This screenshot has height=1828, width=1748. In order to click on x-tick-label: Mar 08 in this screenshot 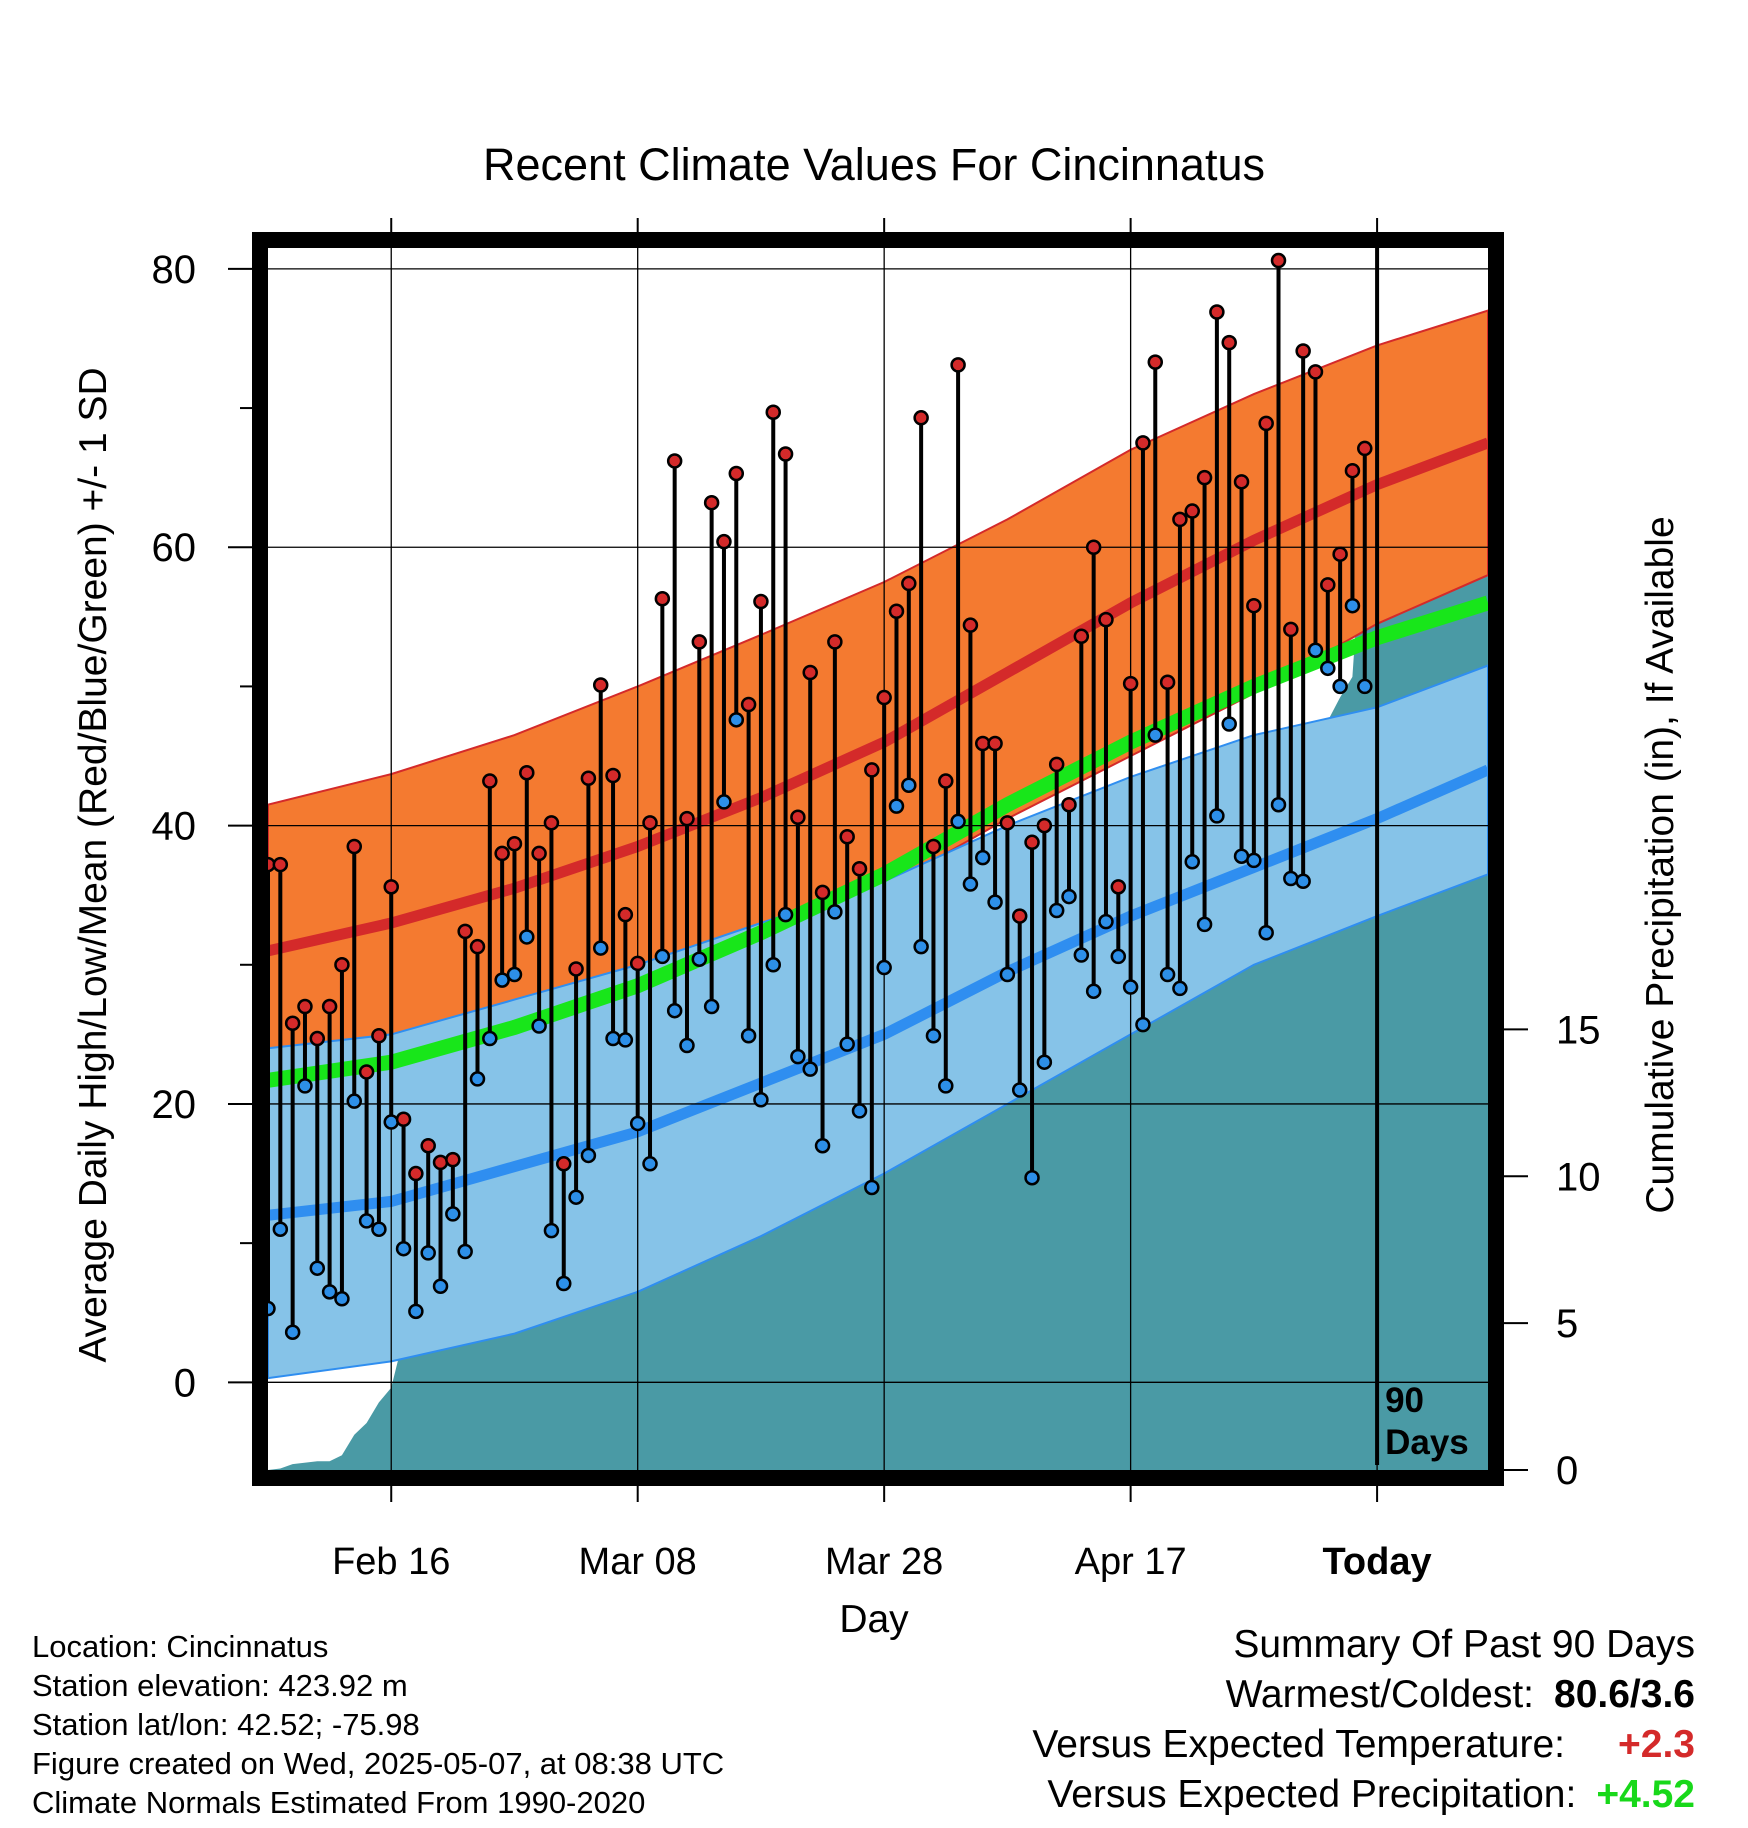, I will do `click(638, 1562)`.